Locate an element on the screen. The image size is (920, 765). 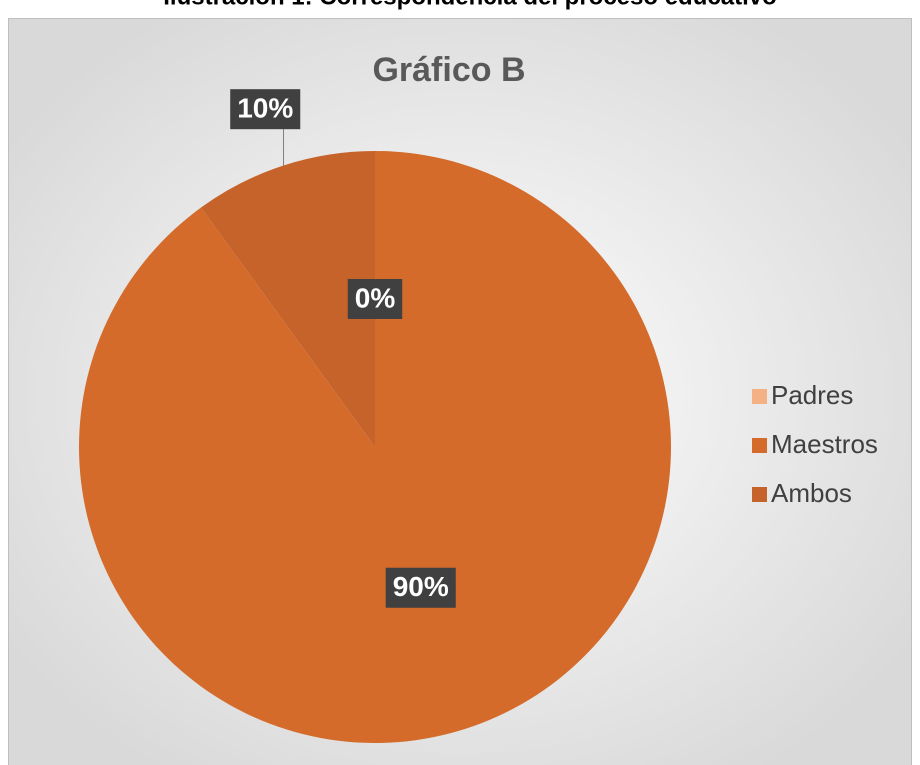
data-label: 90% is located at coordinates (421, 586).